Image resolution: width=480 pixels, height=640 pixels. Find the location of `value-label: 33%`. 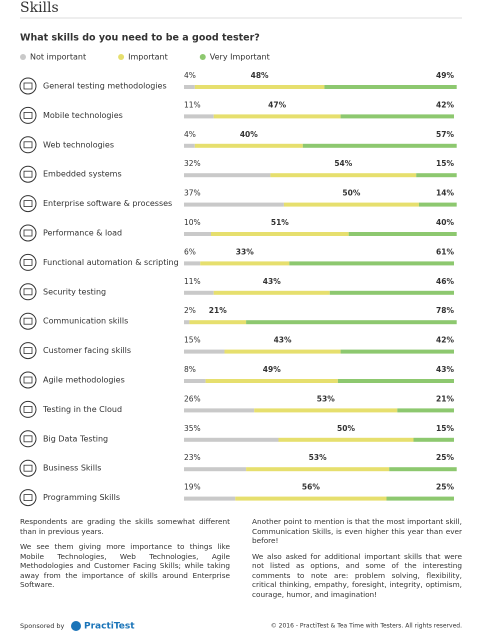

value-label: 33% is located at coordinates (245, 251).